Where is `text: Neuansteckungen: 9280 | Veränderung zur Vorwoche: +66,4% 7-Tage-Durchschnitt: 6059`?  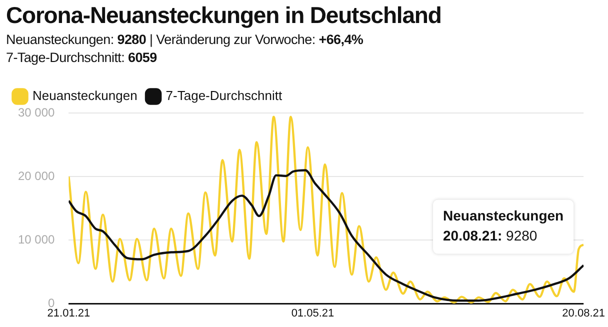
text: Neuansteckungen: 9280 | Veränderung zur Vorwoche: +66,4% 7-Tage-Durchschnitt: 6059 is located at coordinates (185, 48).